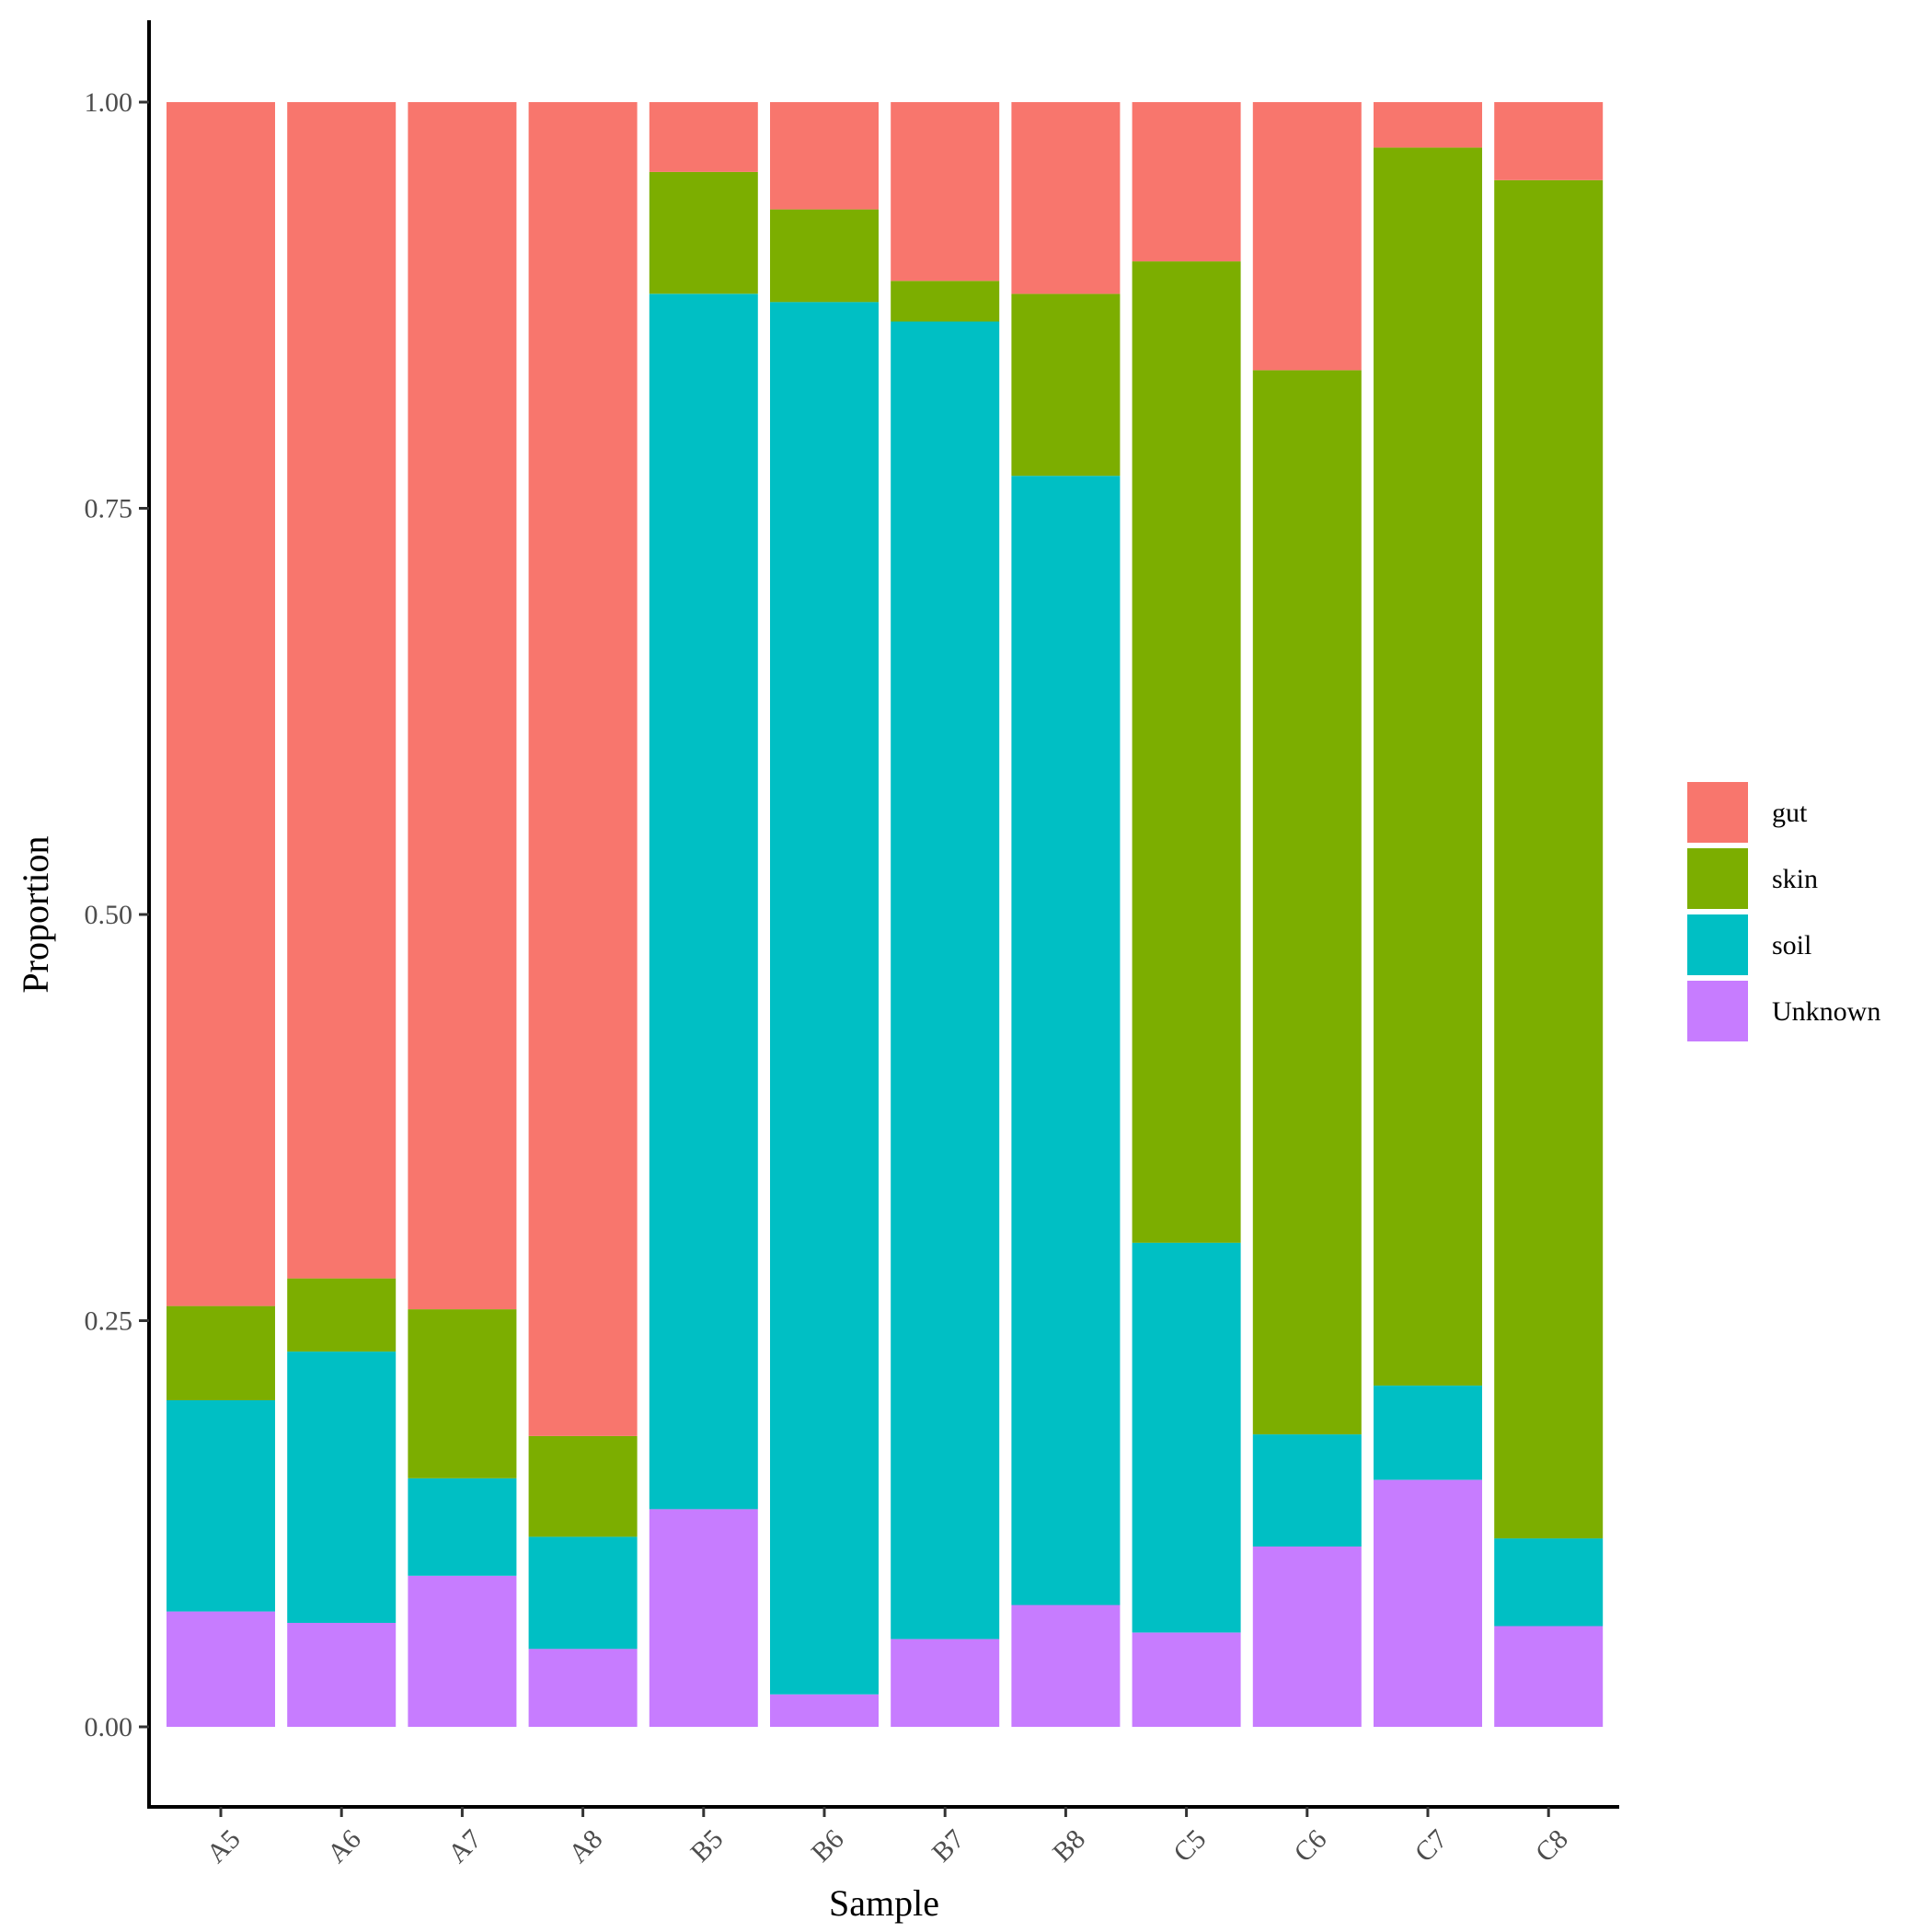  I want to click on y-tick-label: 0.00, so click(109, 1727).